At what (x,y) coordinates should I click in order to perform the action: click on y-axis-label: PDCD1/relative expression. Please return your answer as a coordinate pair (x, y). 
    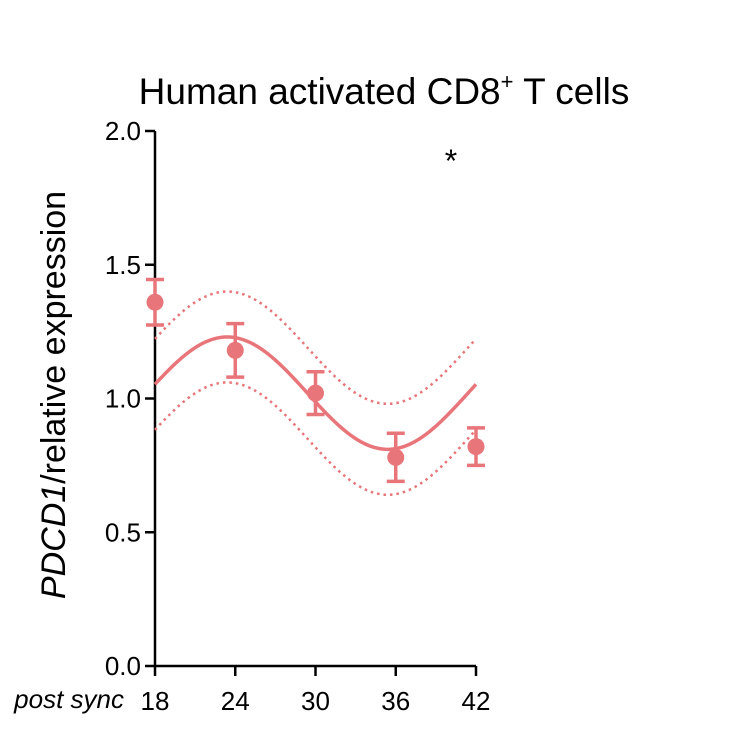
    Looking at the image, I should click on (54, 395).